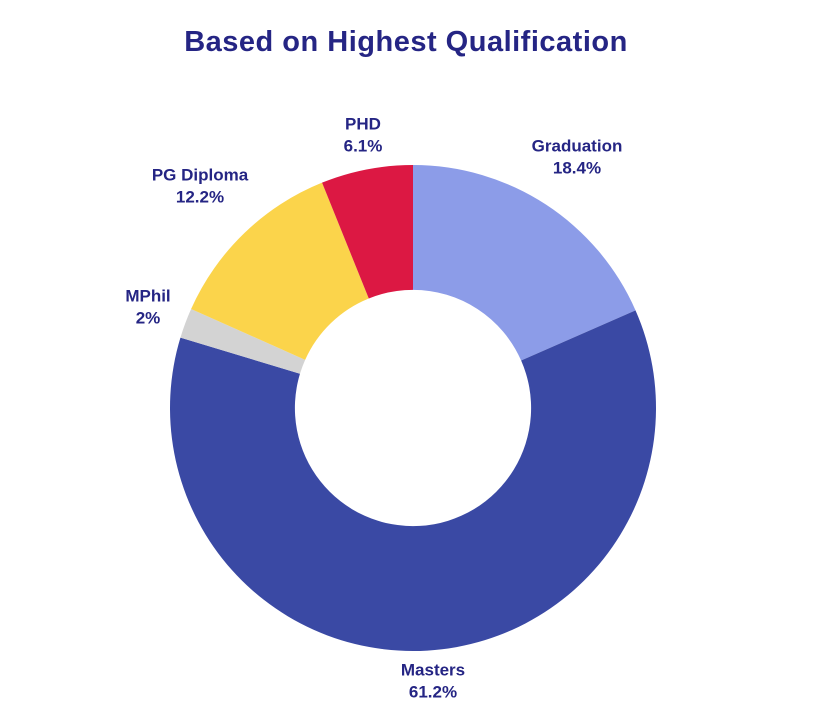 This screenshot has width=838, height=711. What do you see at coordinates (433, 692) in the screenshot?
I see `slice-label-value: 61.2%` at bounding box center [433, 692].